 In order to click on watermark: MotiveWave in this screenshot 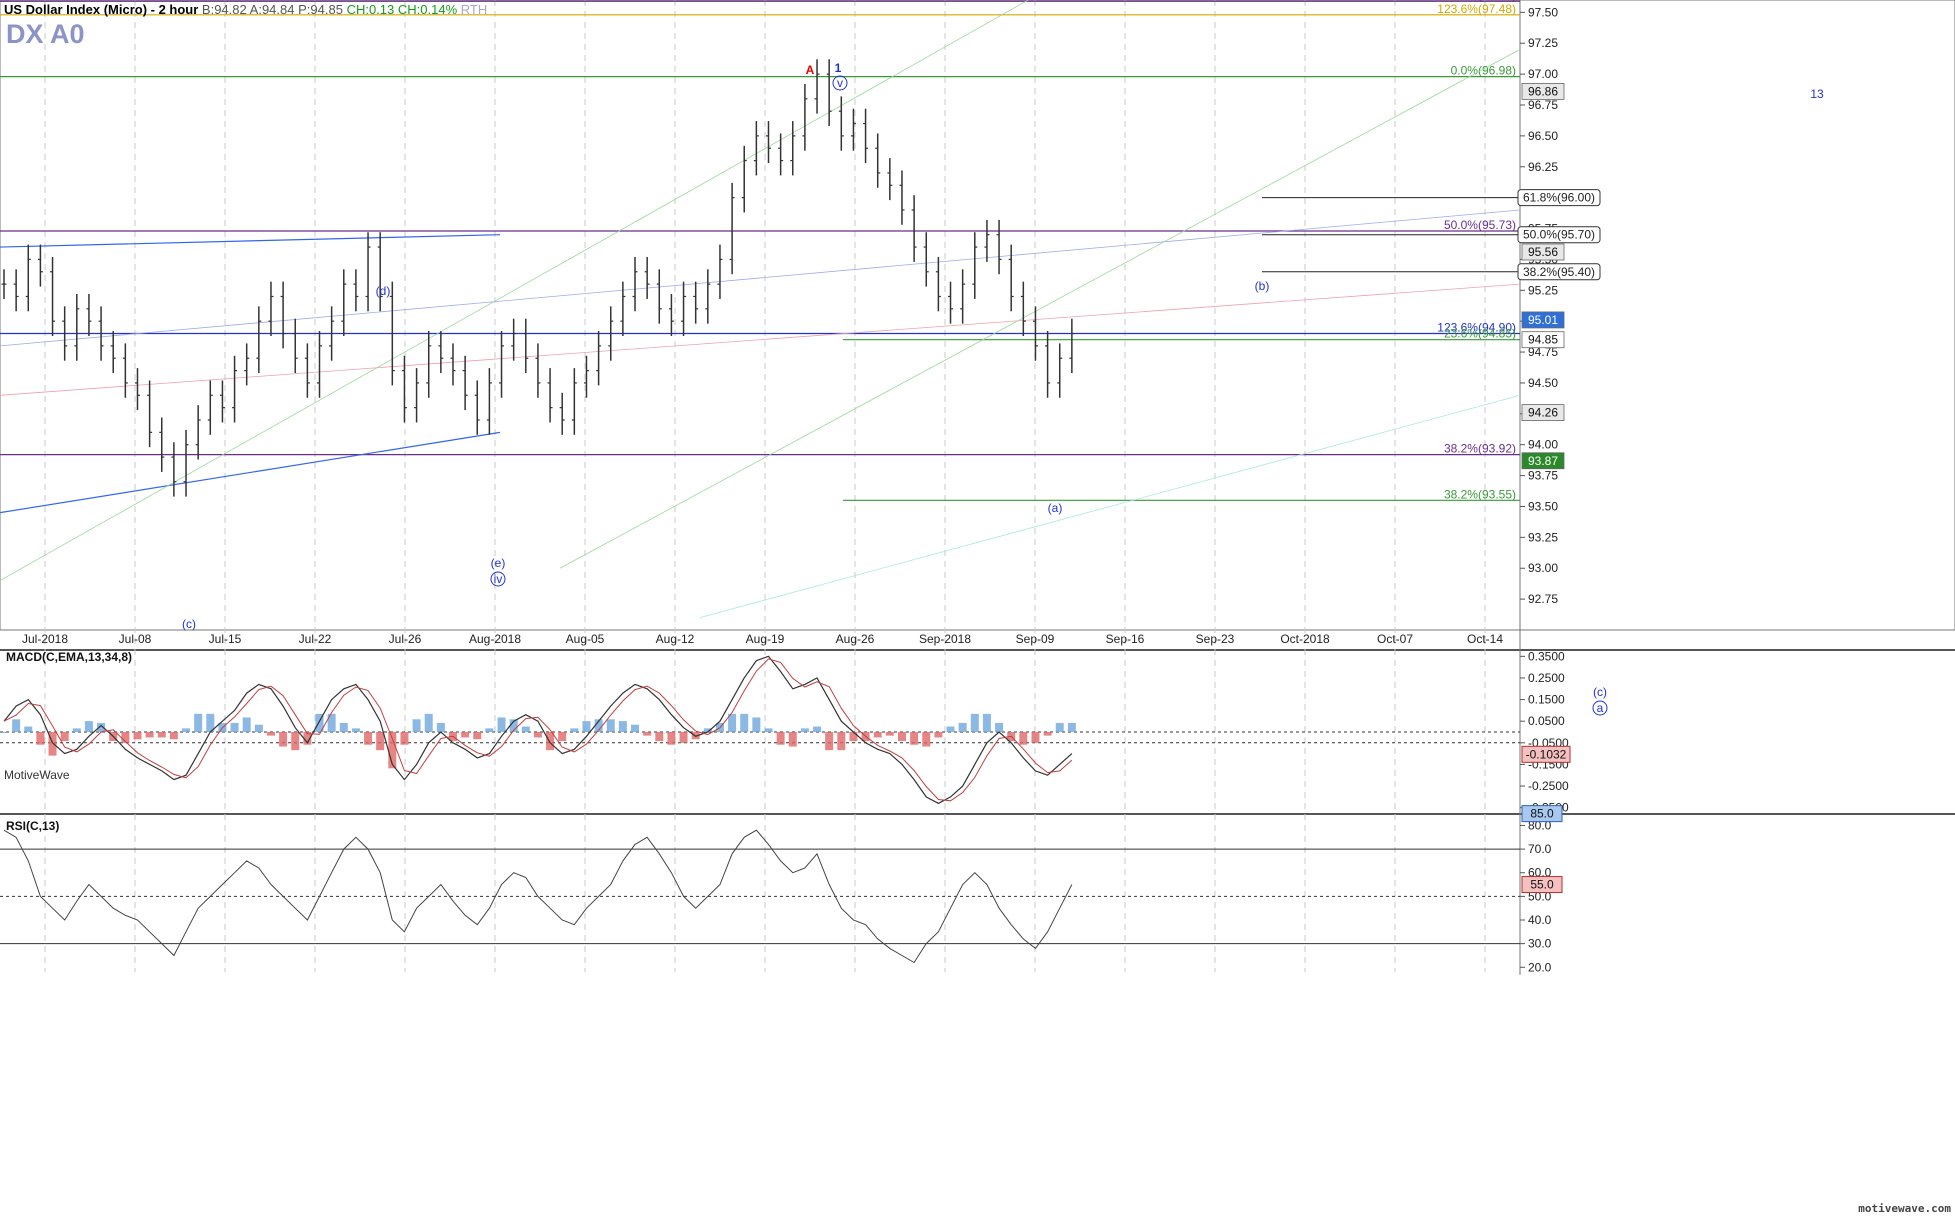, I will do `click(37, 775)`.